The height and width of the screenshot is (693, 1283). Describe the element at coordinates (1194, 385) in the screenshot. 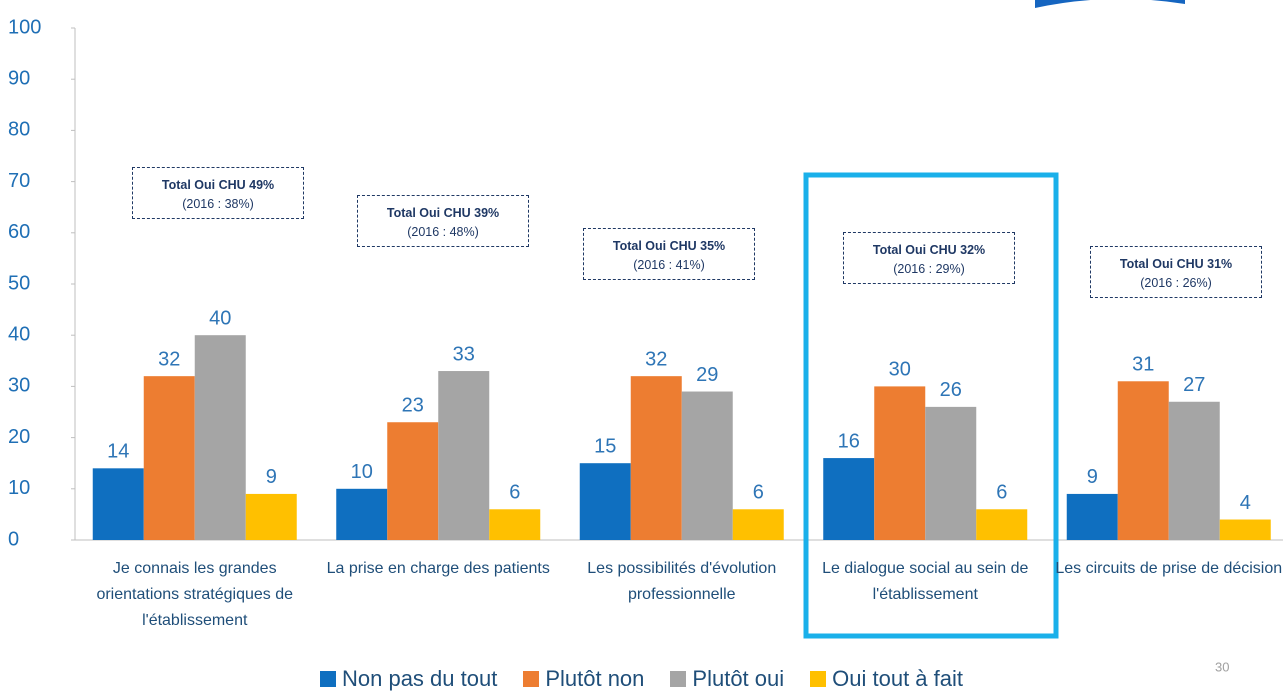

I see `value-label: 27` at that location.